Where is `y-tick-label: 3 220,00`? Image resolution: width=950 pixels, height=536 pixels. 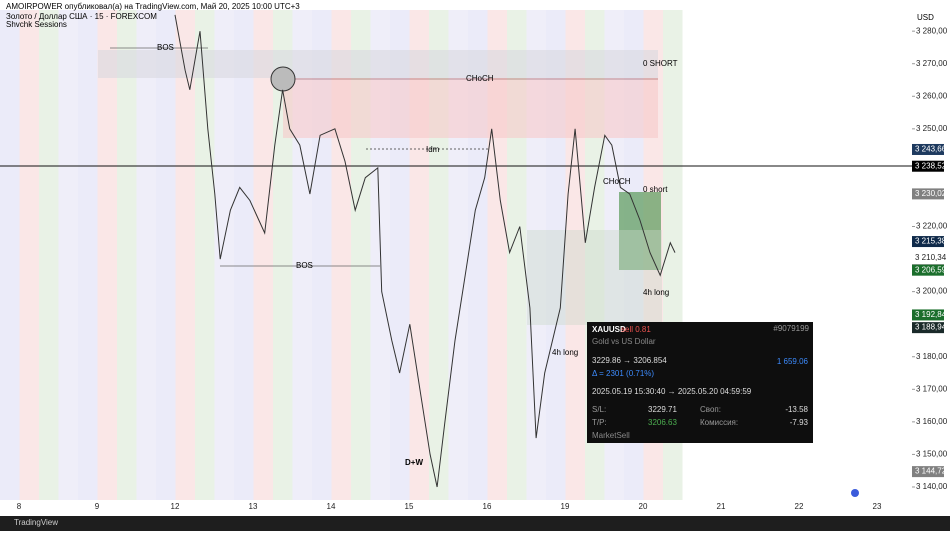
y-tick-label: 3 220,00 is located at coordinates (932, 226).